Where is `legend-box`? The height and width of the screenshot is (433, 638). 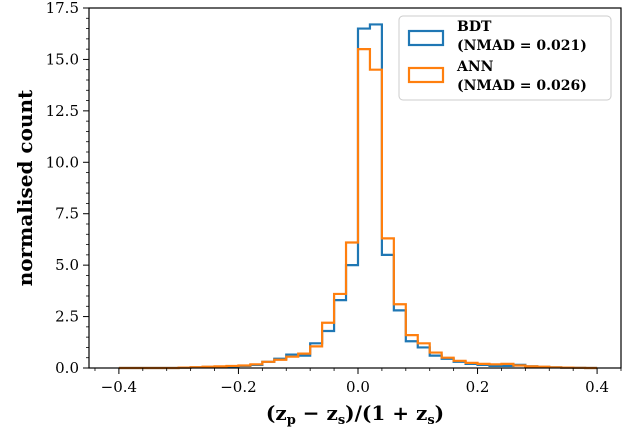
legend-box is located at coordinates (505, 58).